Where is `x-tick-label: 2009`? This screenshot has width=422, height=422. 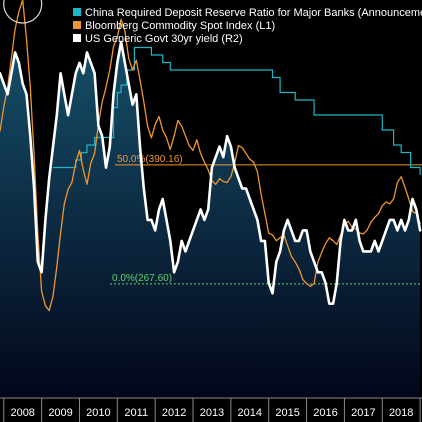 x-tick-label: 2009 is located at coordinates (60, 413).